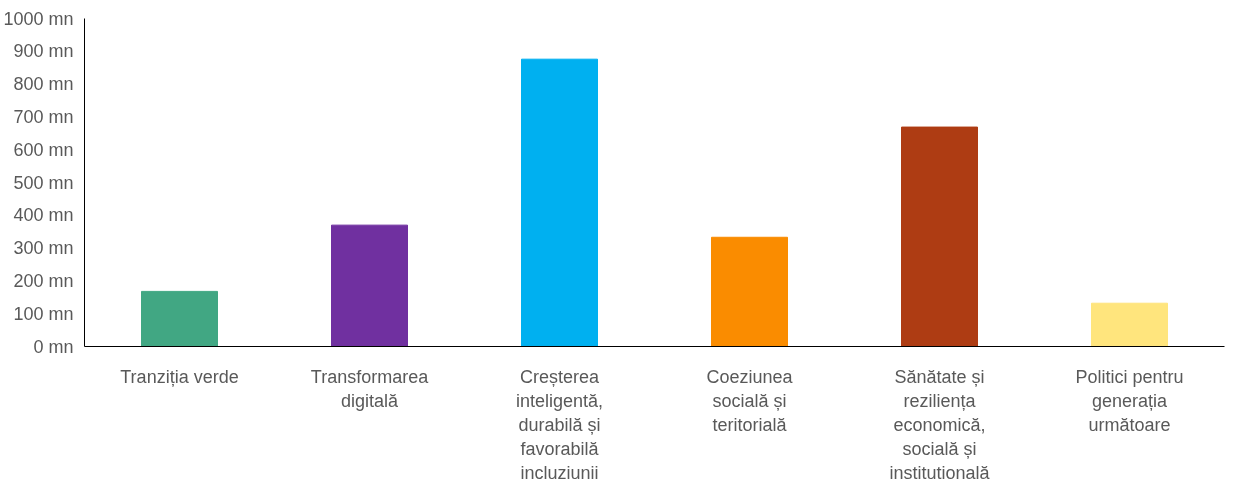  Describe the element at coordinates (53, 346) in the screenshot. I see `y-tick-label: 0 mn` at that location.